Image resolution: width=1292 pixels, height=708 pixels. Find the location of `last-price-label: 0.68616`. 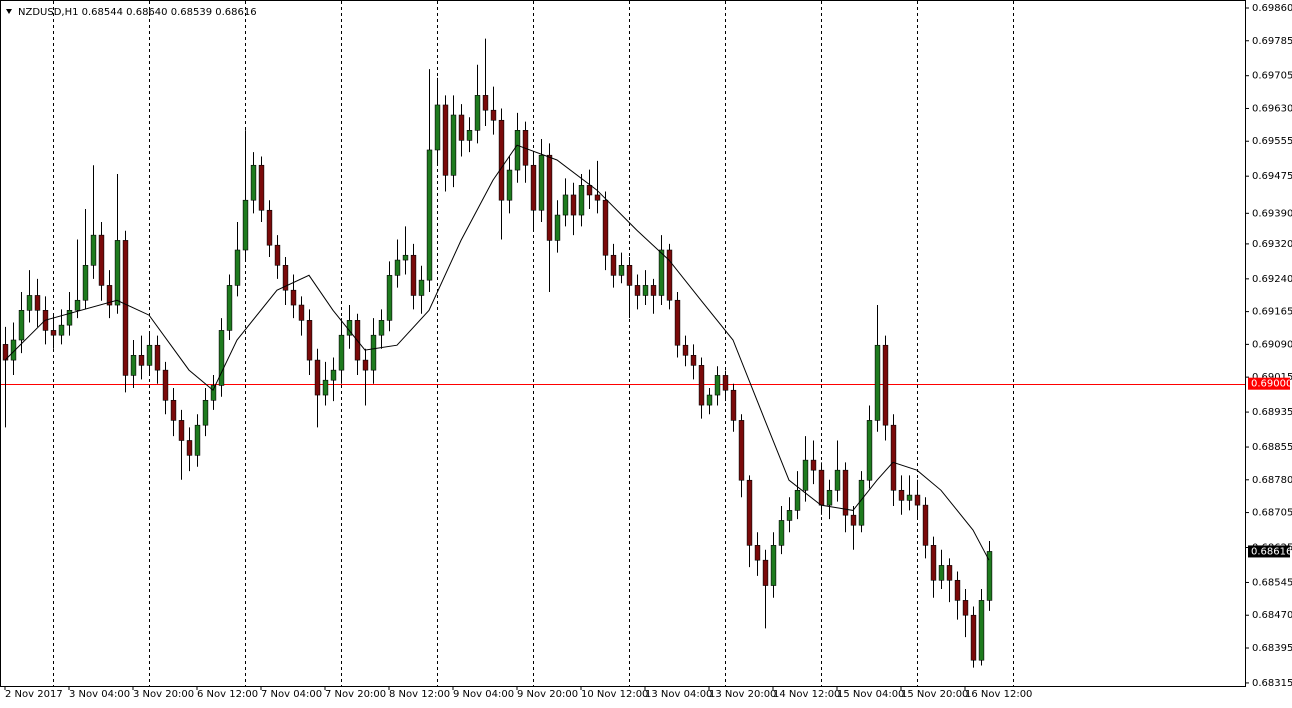

last-price-label: 0.68616 is located at coordinates (1271, 551).